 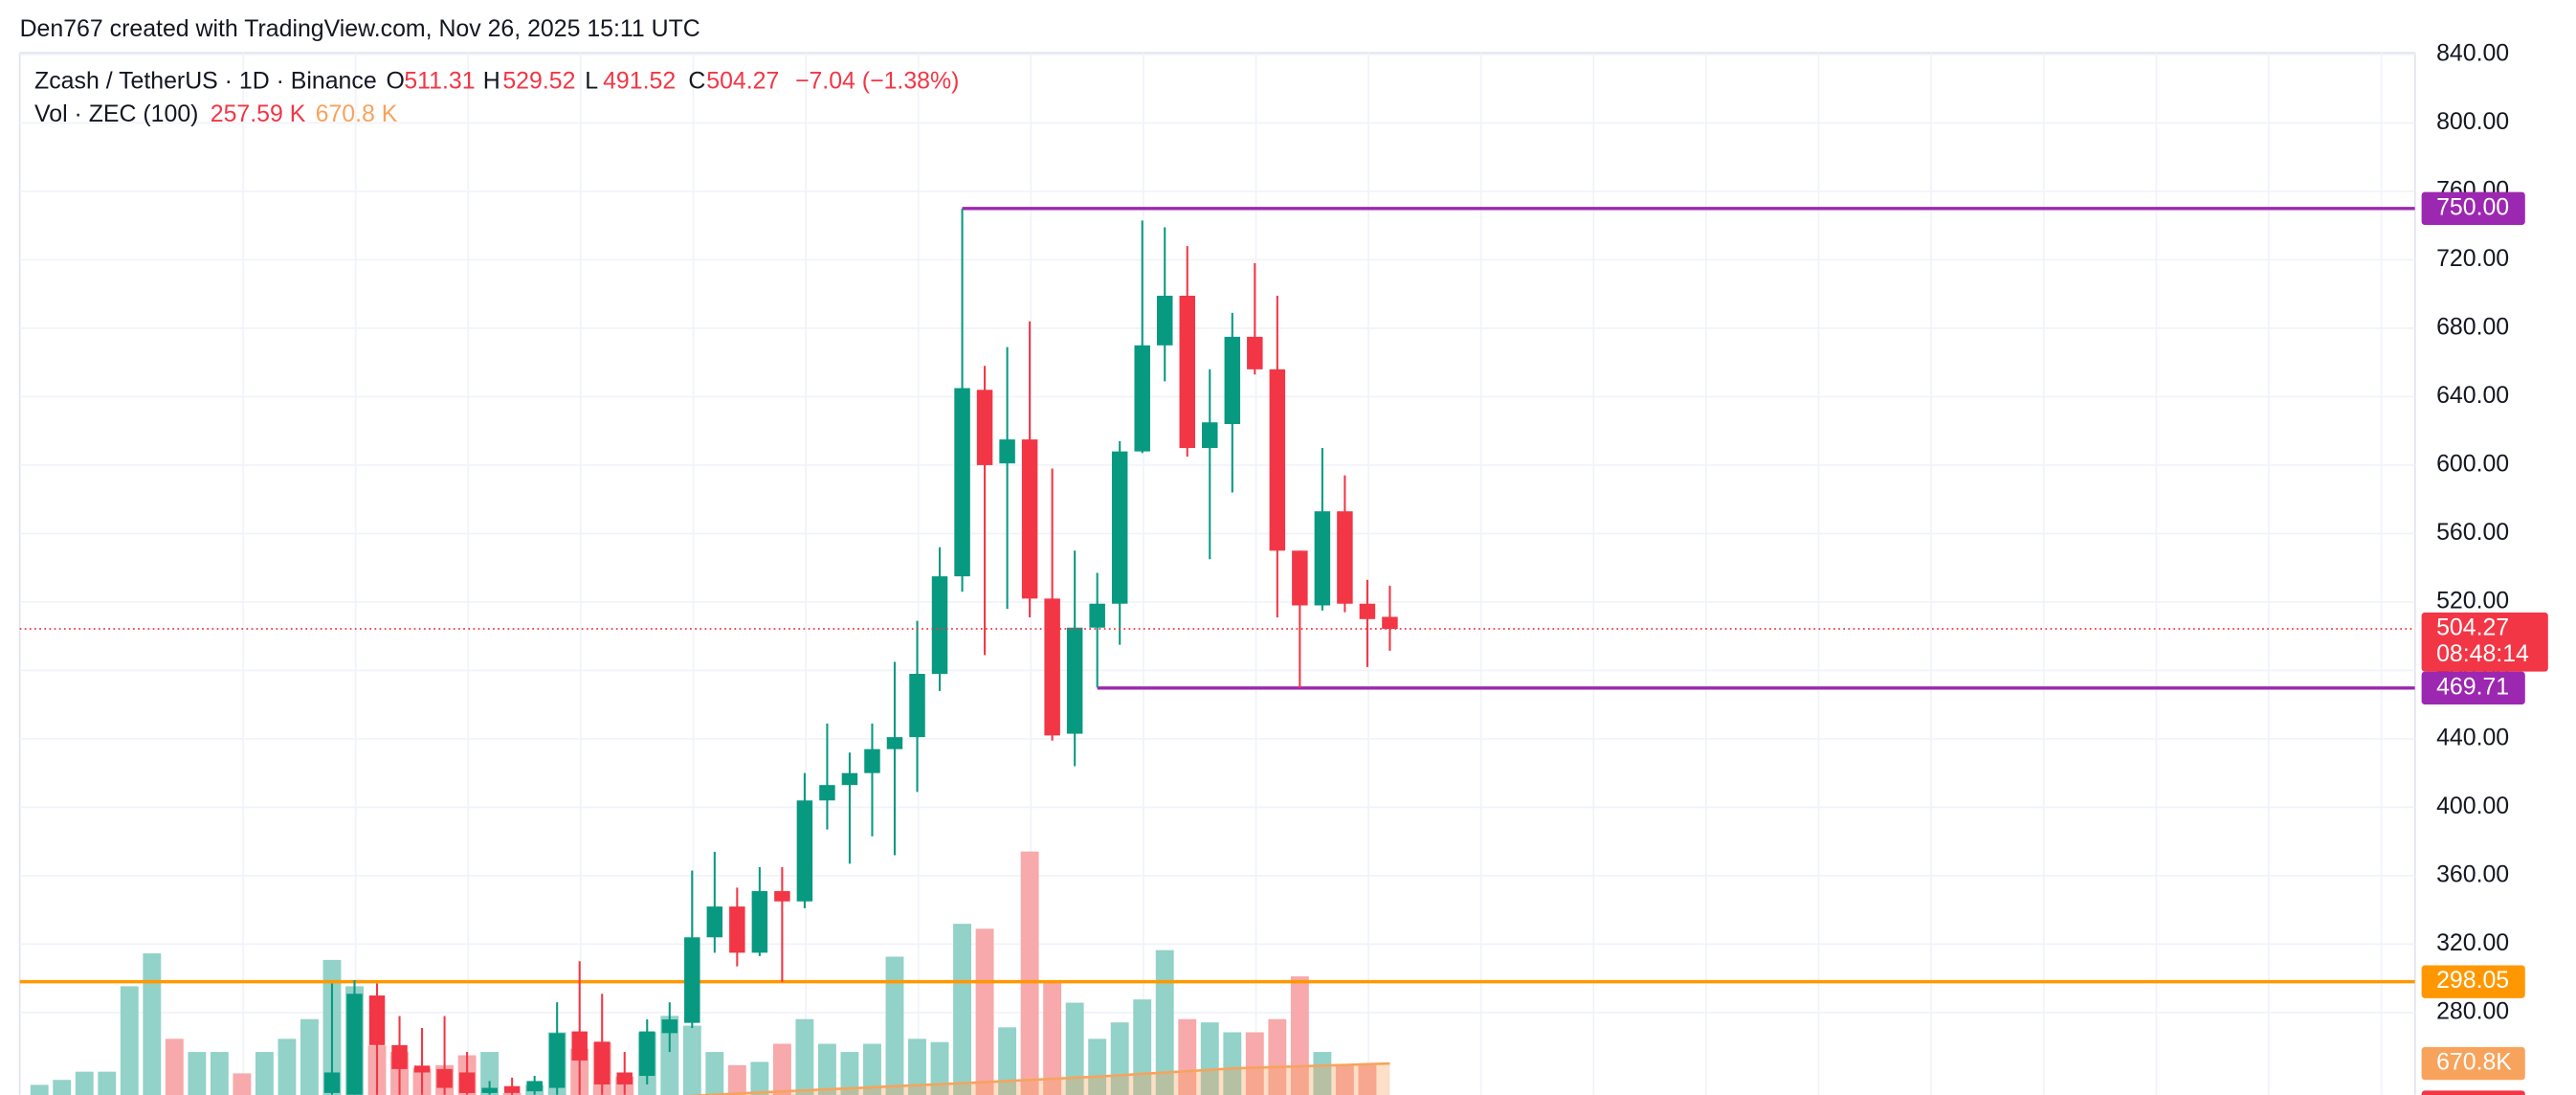 What do you see at coordinates (491, 82) in the screenshot?
I see `ohlc-letter: H` at bounding box center [491, 82].